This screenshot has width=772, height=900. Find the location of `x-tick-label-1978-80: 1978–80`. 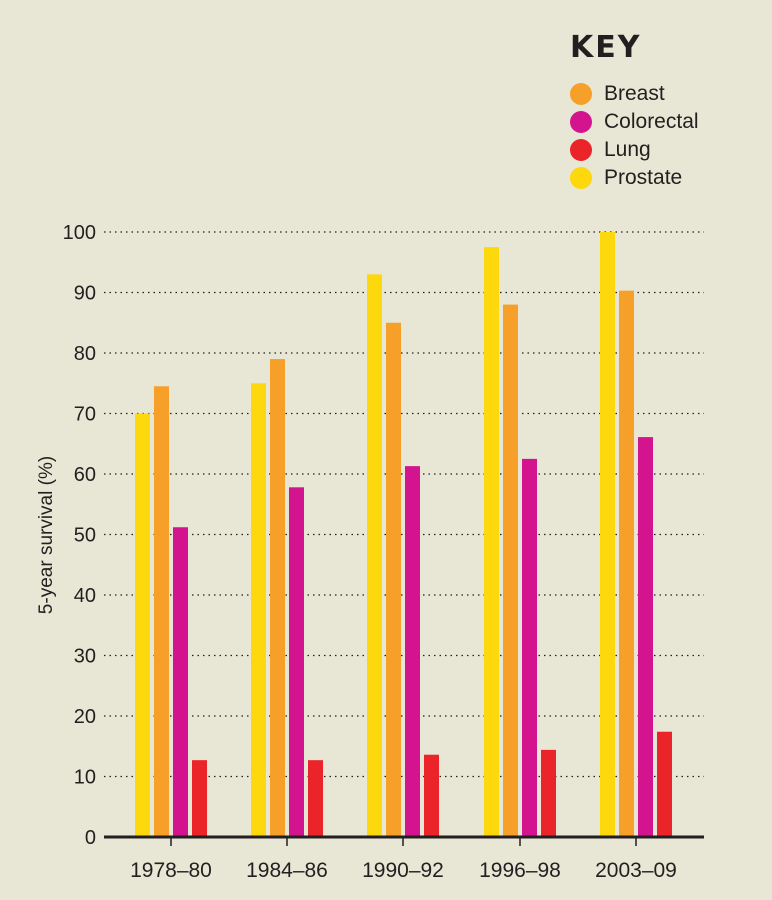

x-tick-label-1978-80: 1978–80 is located at coordinates (171, 870).